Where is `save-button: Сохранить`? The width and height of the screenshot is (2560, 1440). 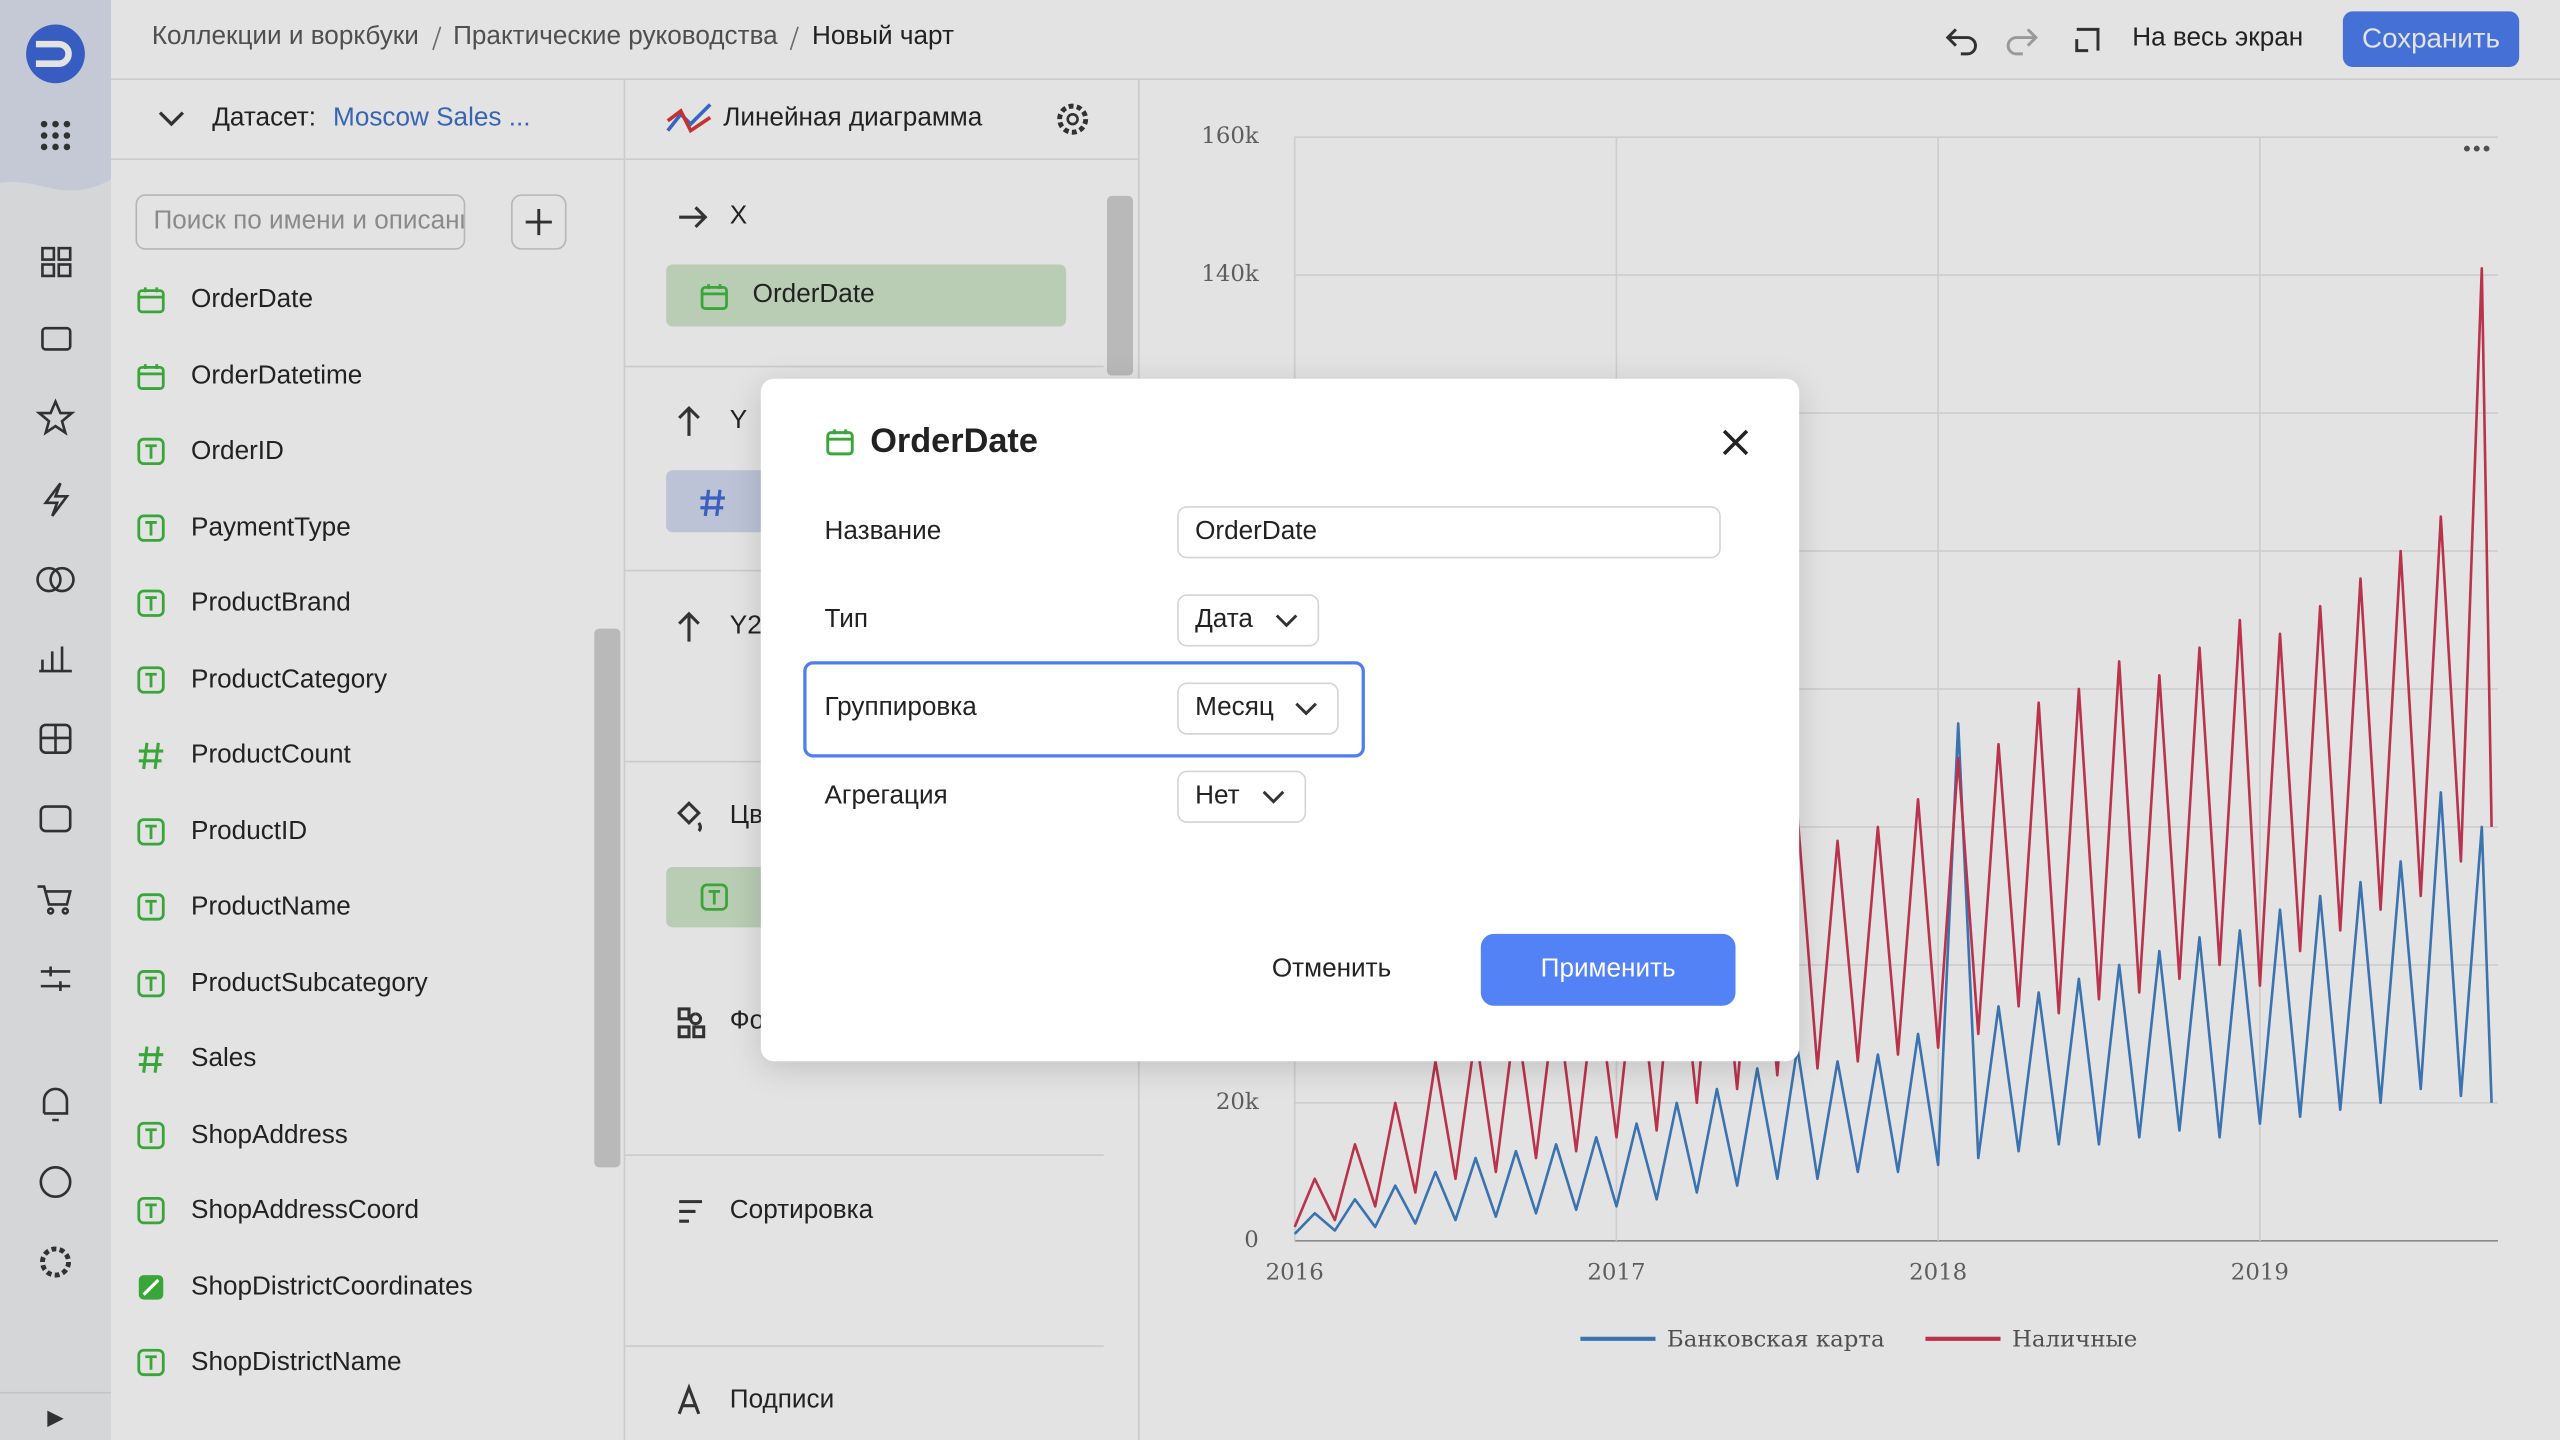
save-button: Сохранить is located at coordinates (2431, 39).